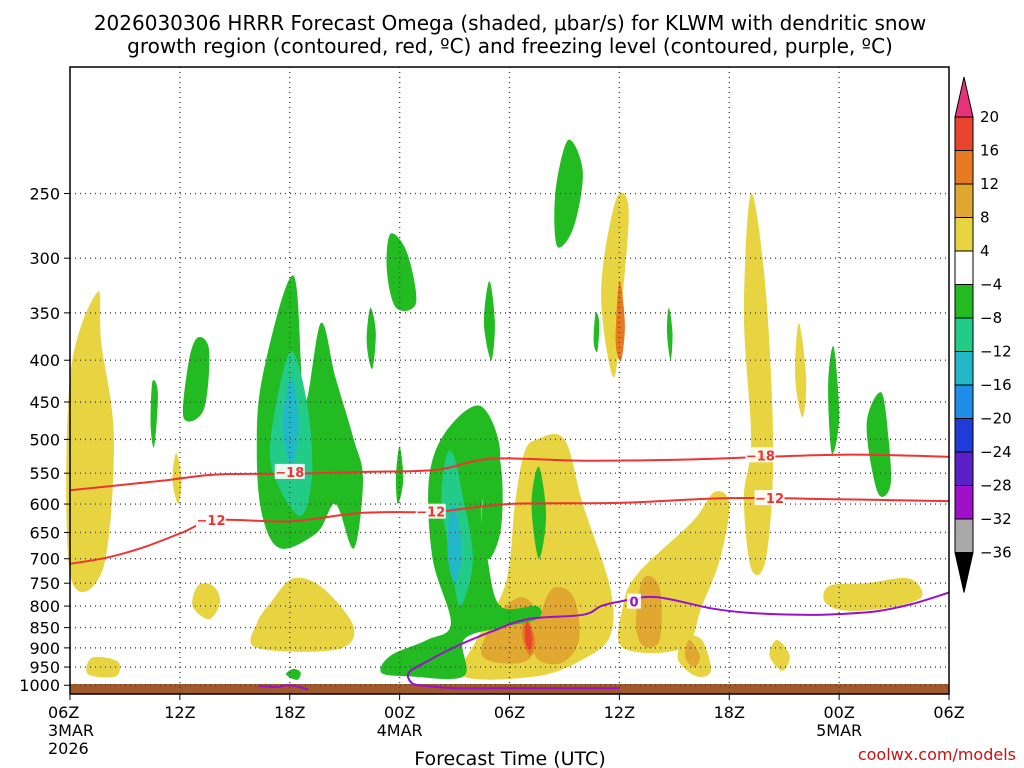  I want to click on colorbar-level-label: 4, so click(985, 251).